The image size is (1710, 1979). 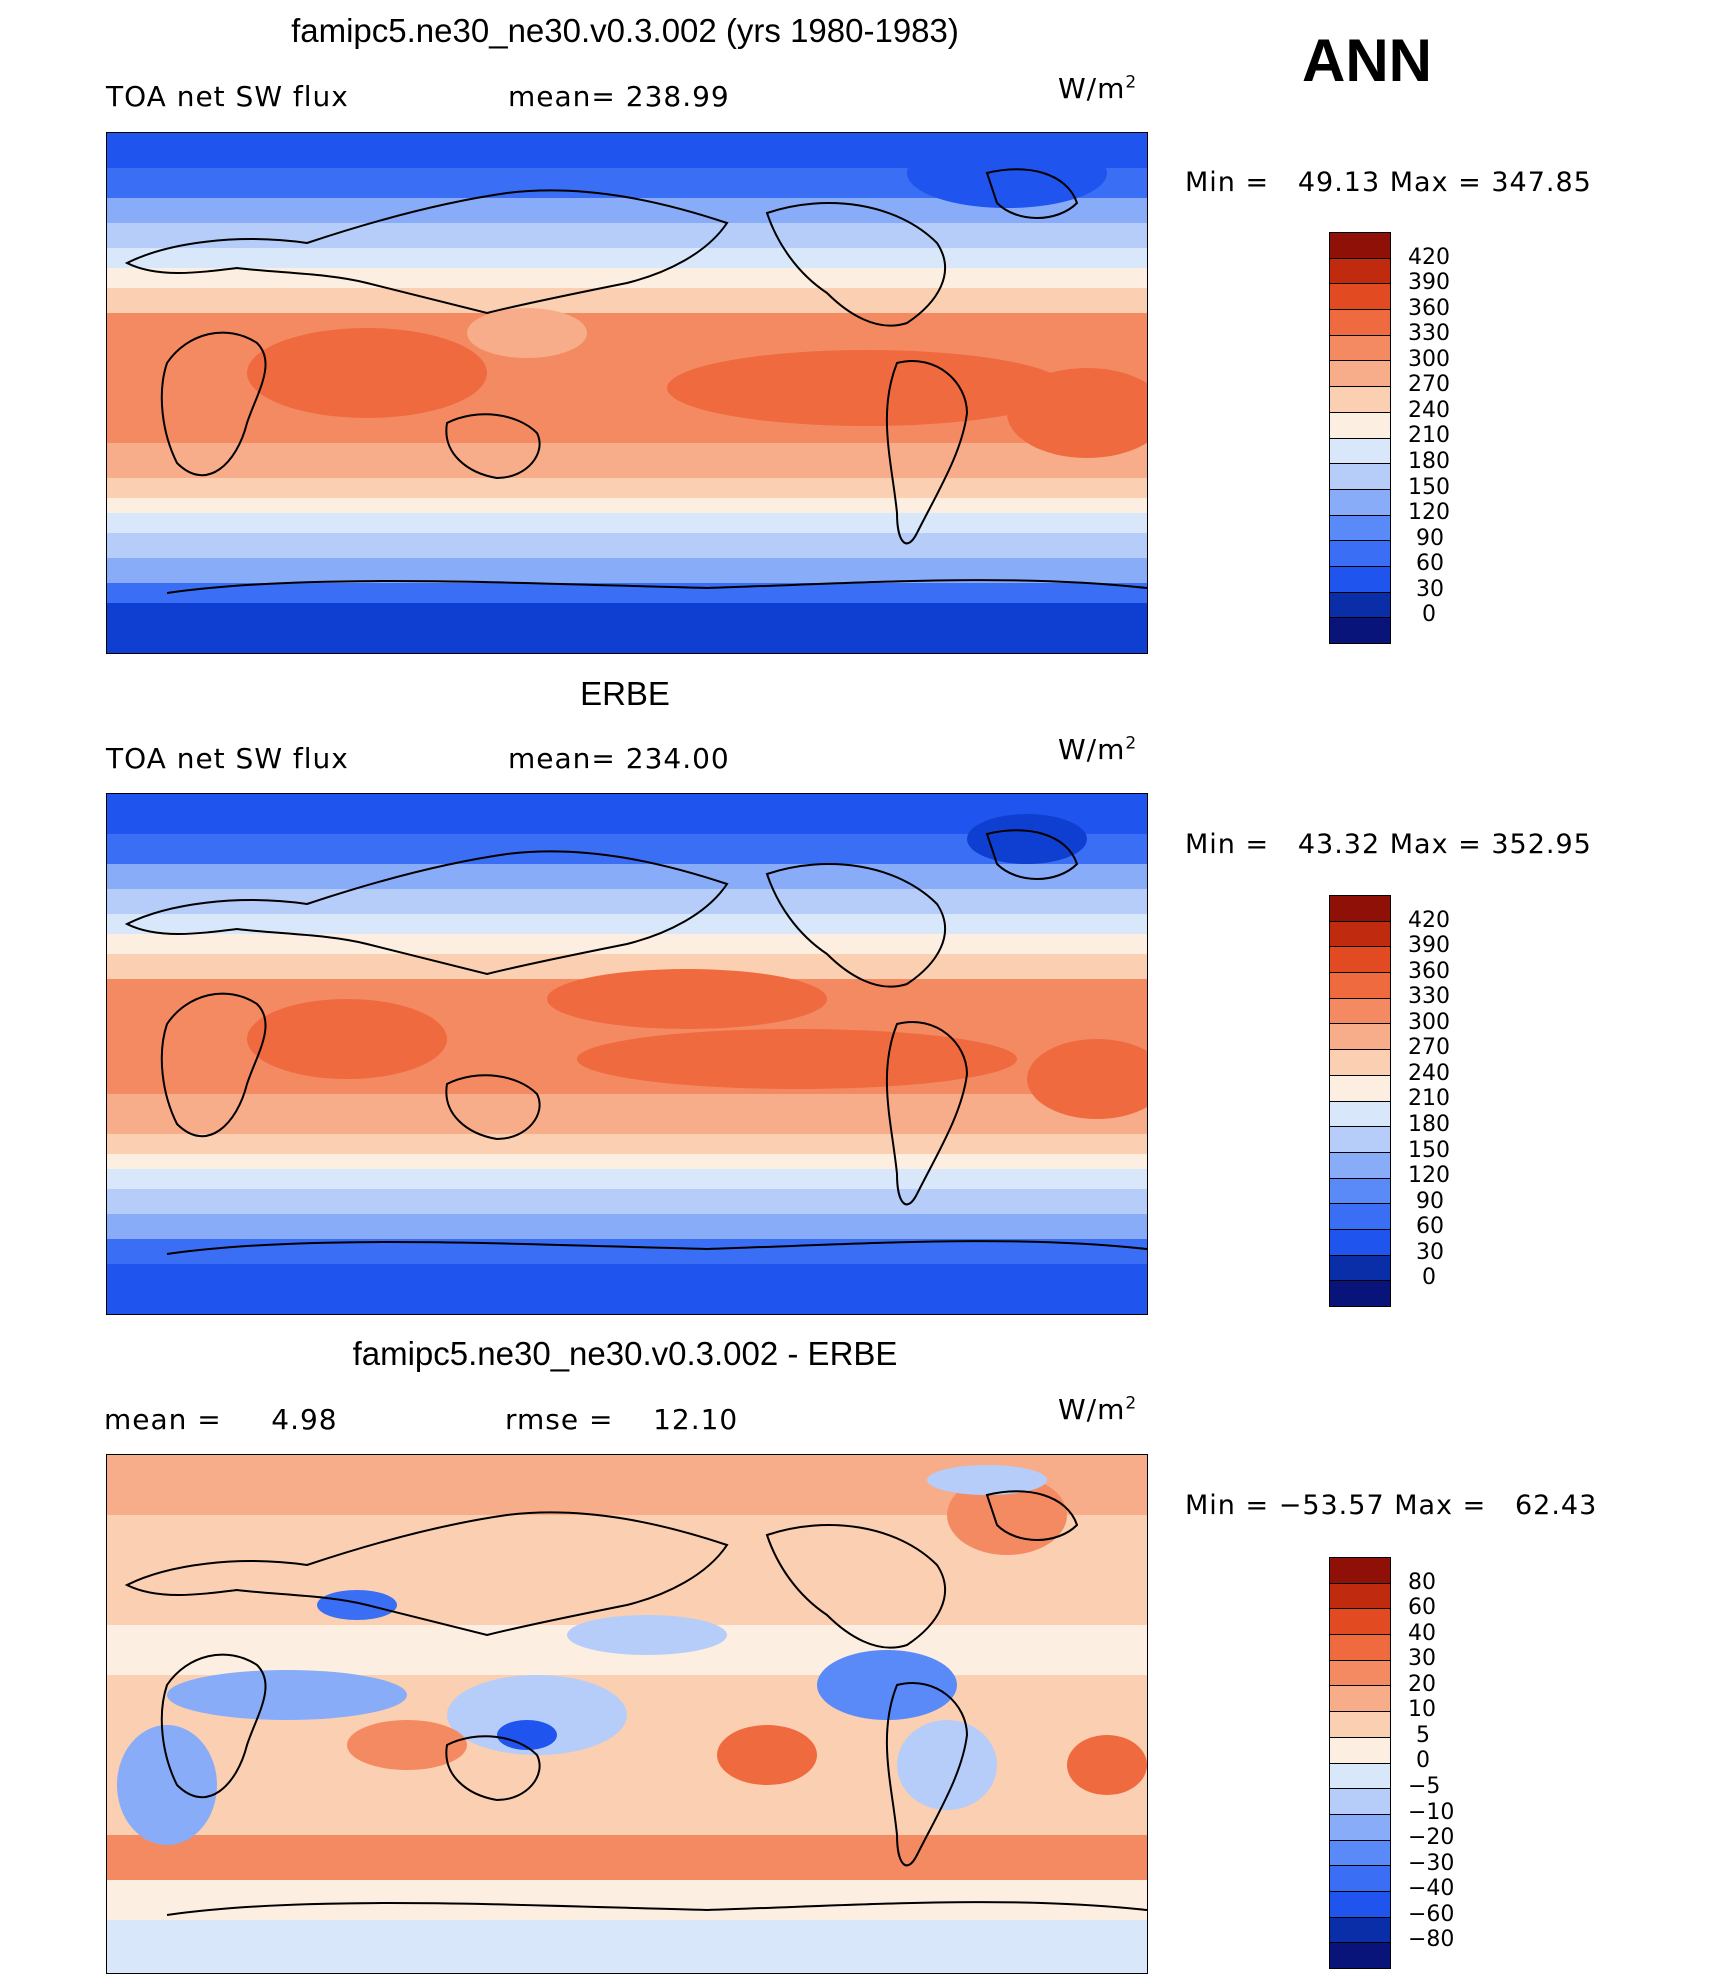 I want to click on panel3-colorbar, so click(x=1360, y=1763).